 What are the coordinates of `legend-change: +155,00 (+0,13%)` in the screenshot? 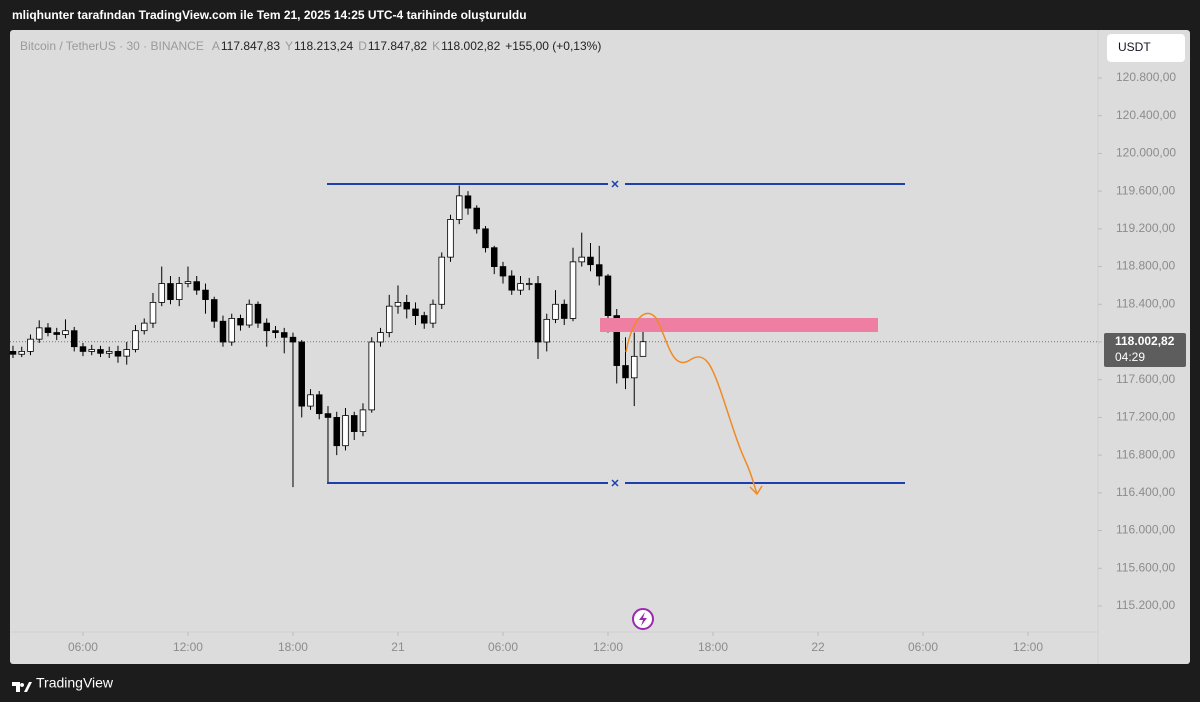 It's located at (553, 46).